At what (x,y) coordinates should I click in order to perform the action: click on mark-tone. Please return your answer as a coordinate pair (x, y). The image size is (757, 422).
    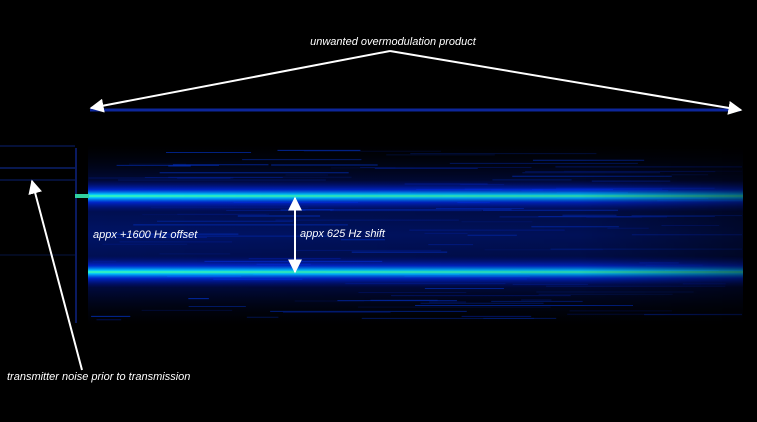
    Looking at the image, I should click on (415, 196).